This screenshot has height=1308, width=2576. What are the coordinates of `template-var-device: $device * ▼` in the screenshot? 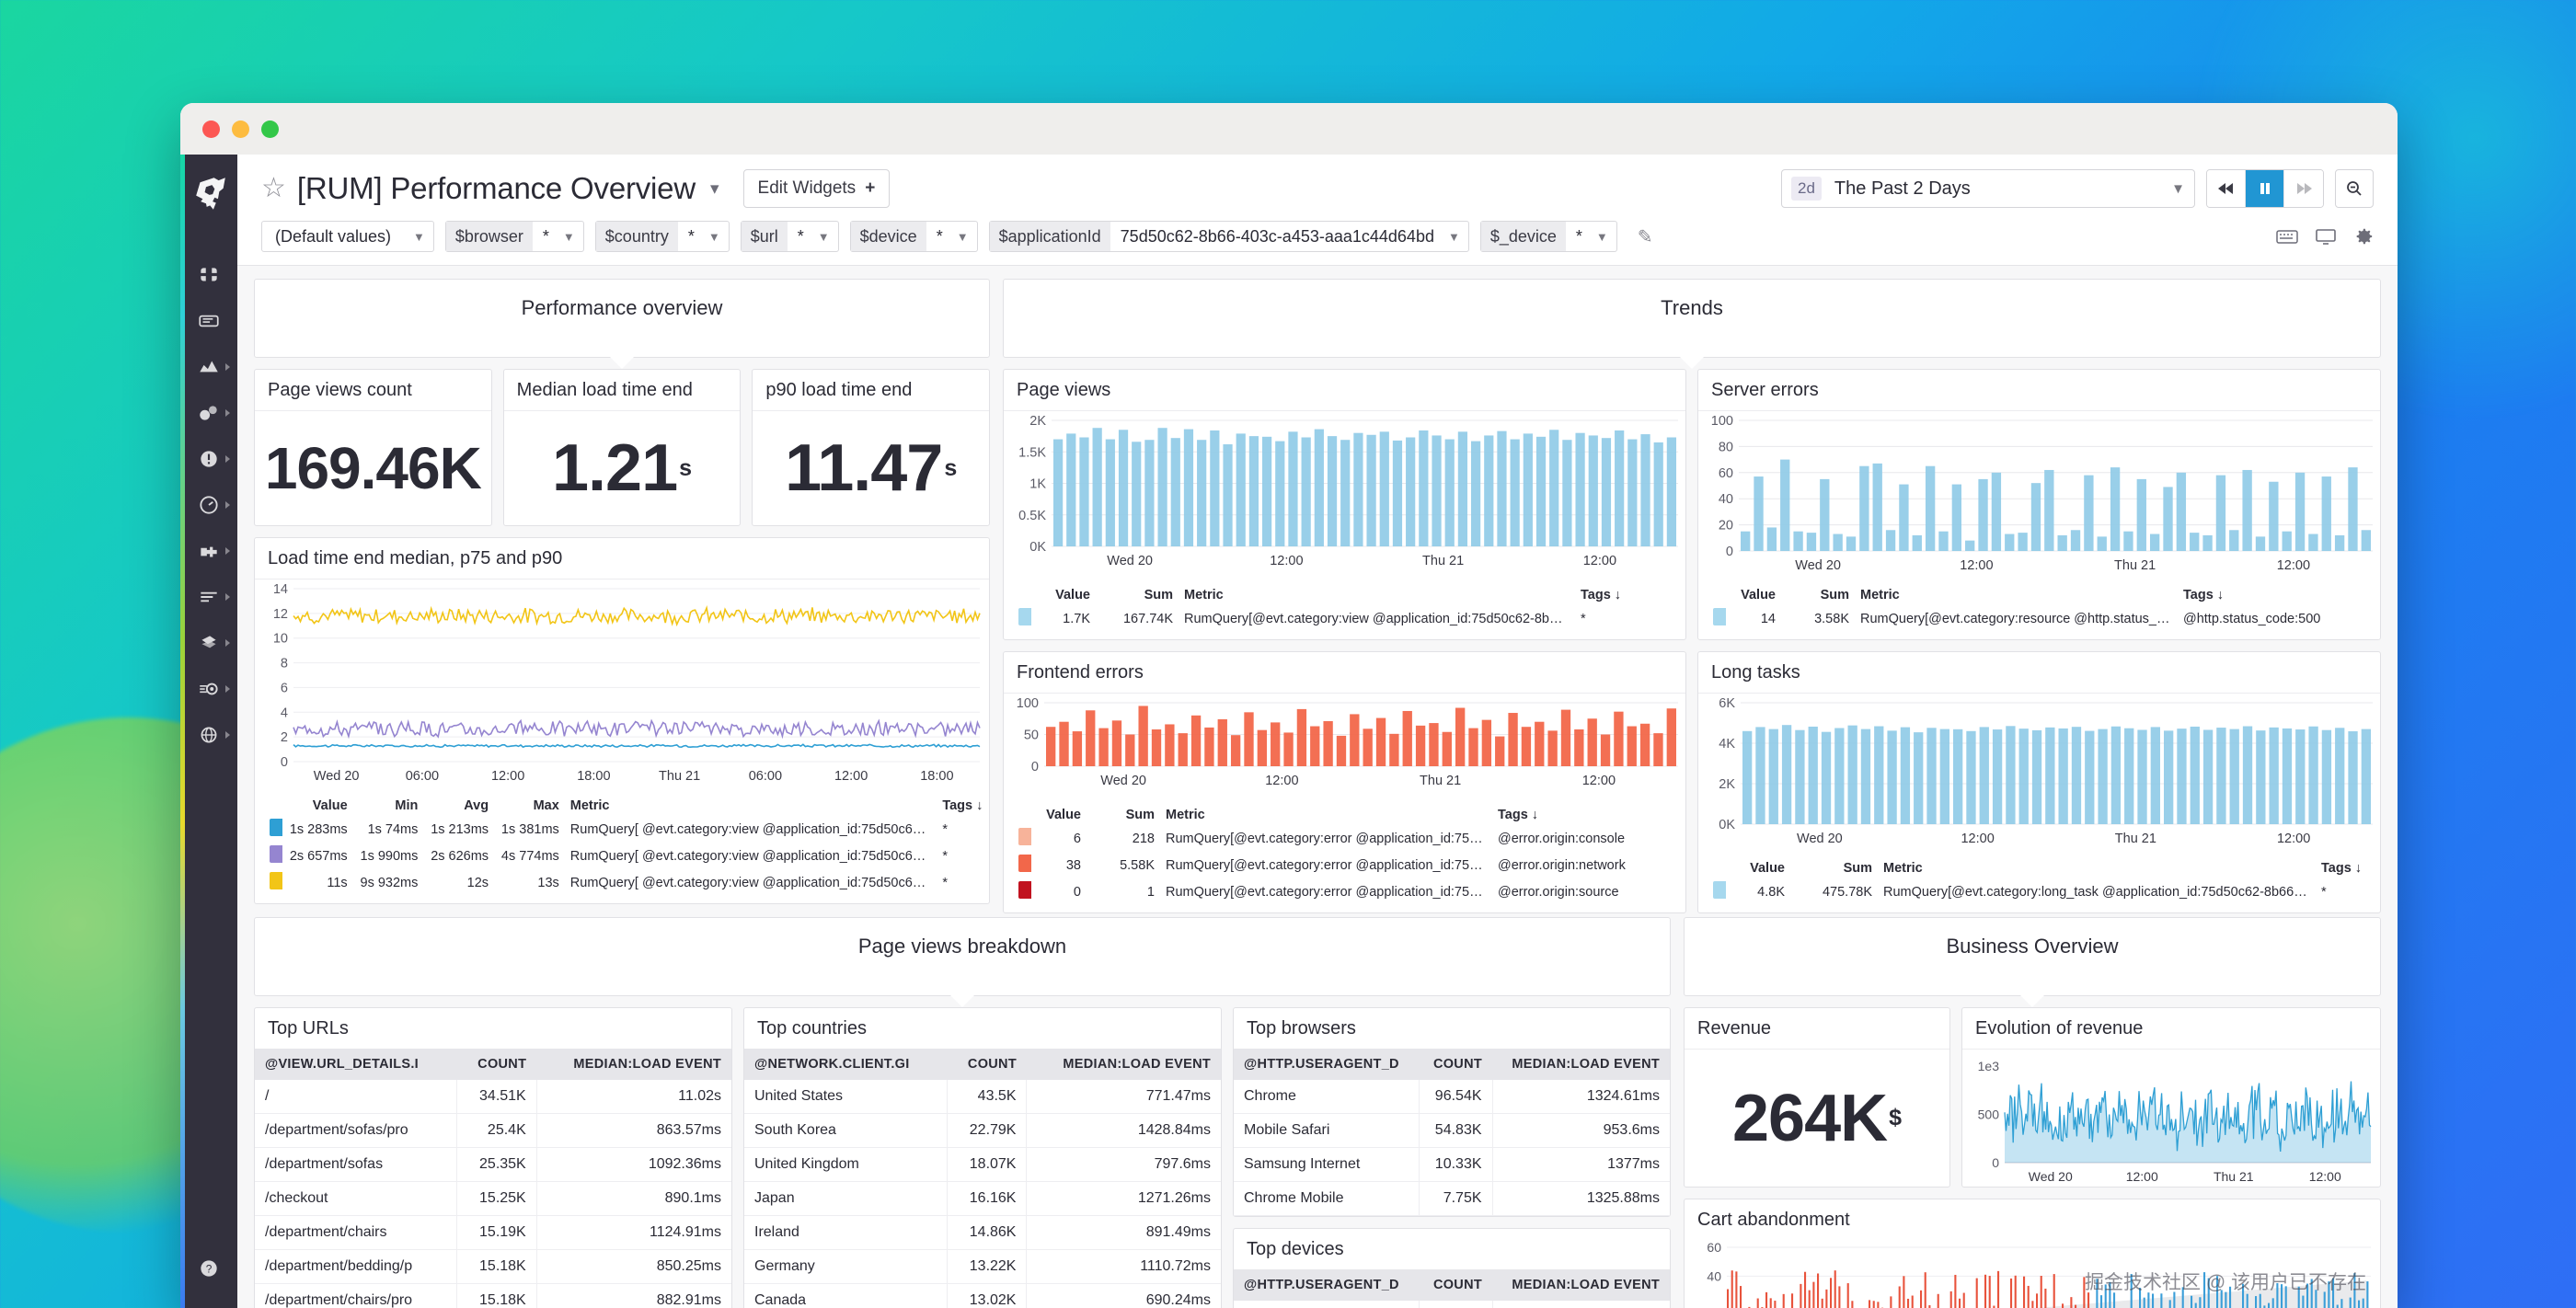 It's located at (913, 236).